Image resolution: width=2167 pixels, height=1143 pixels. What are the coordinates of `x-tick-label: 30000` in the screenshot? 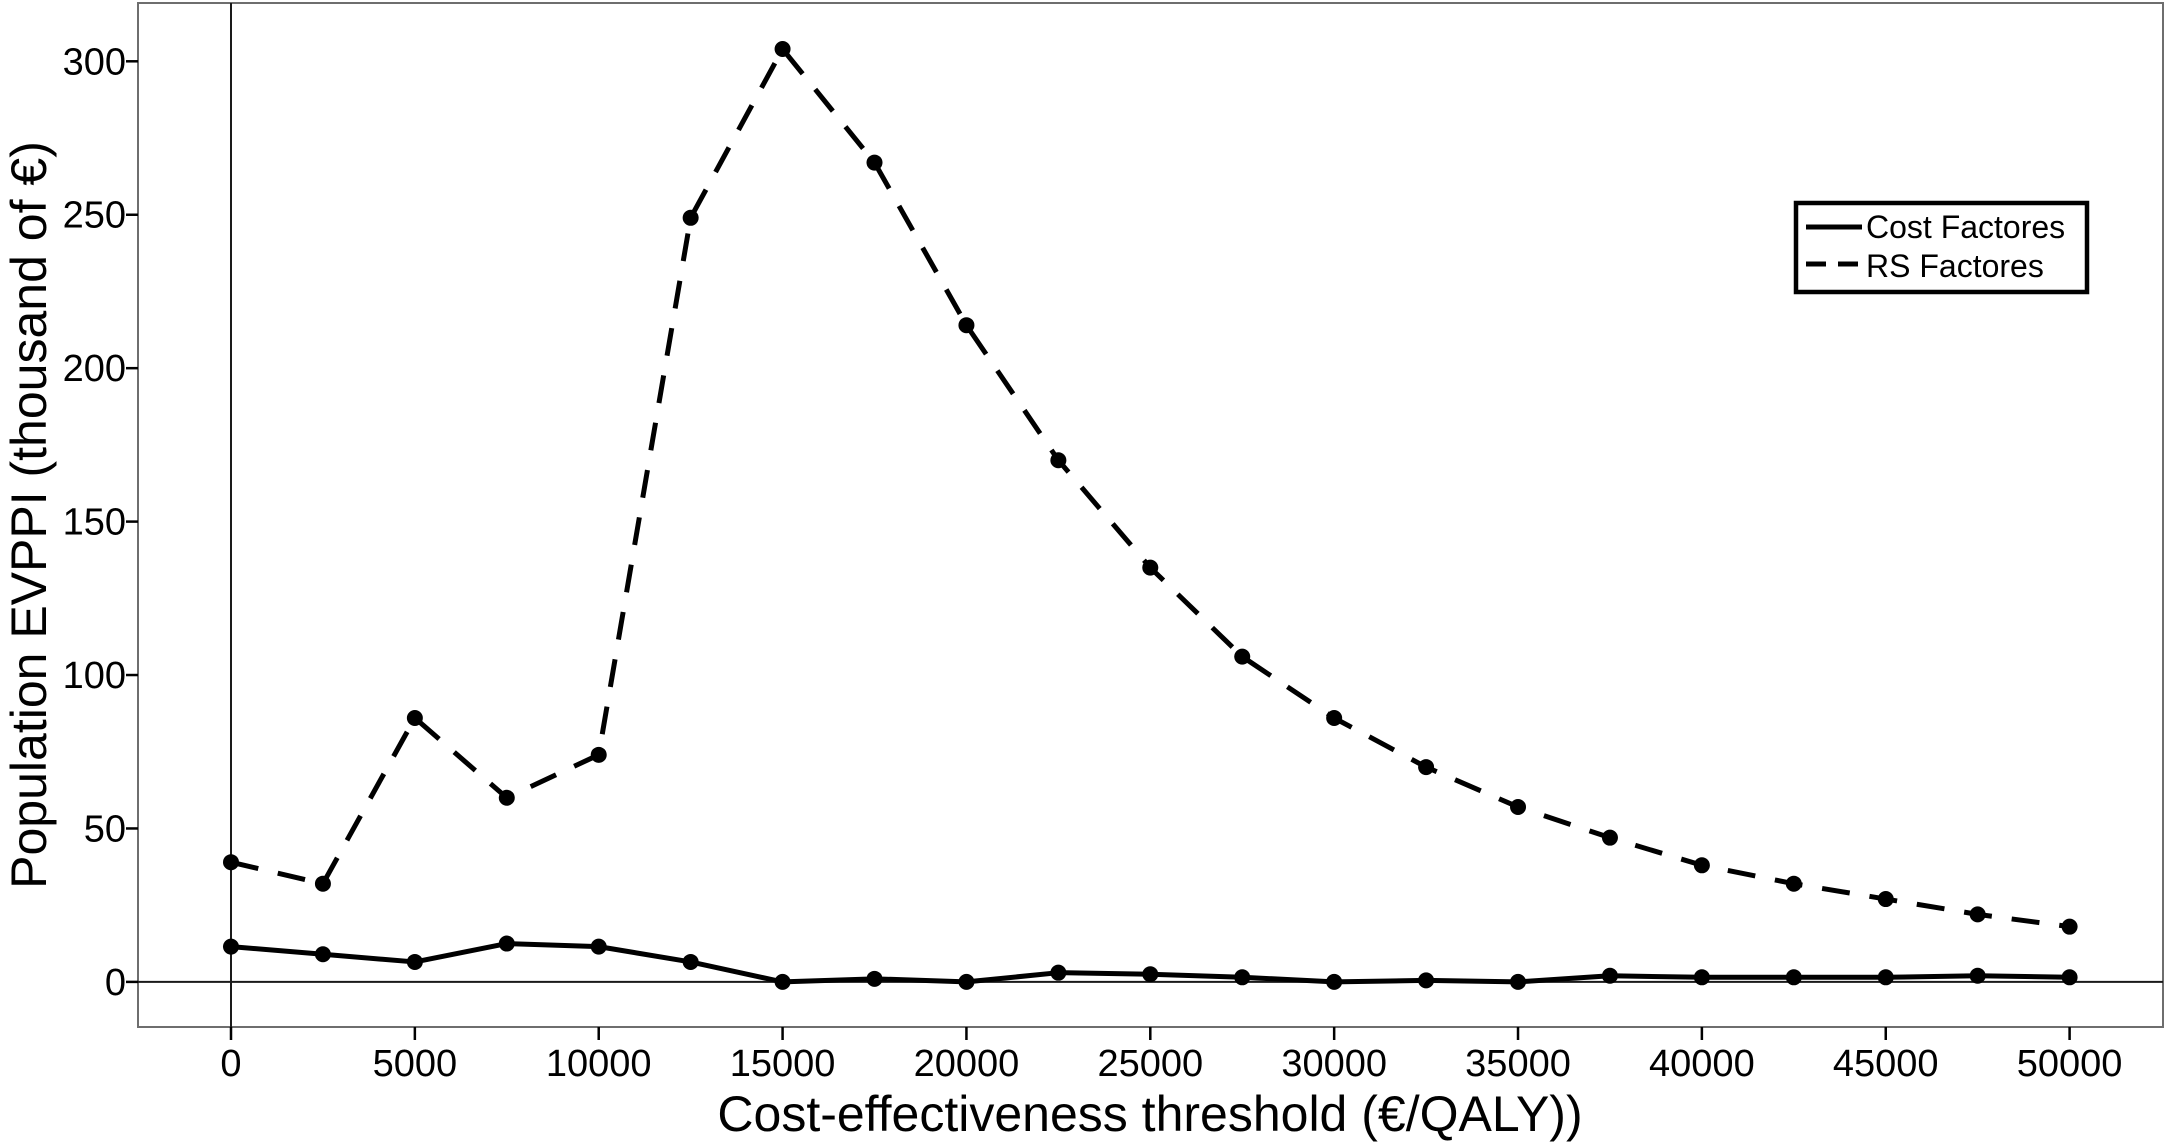 It's located at (1334, 1064).